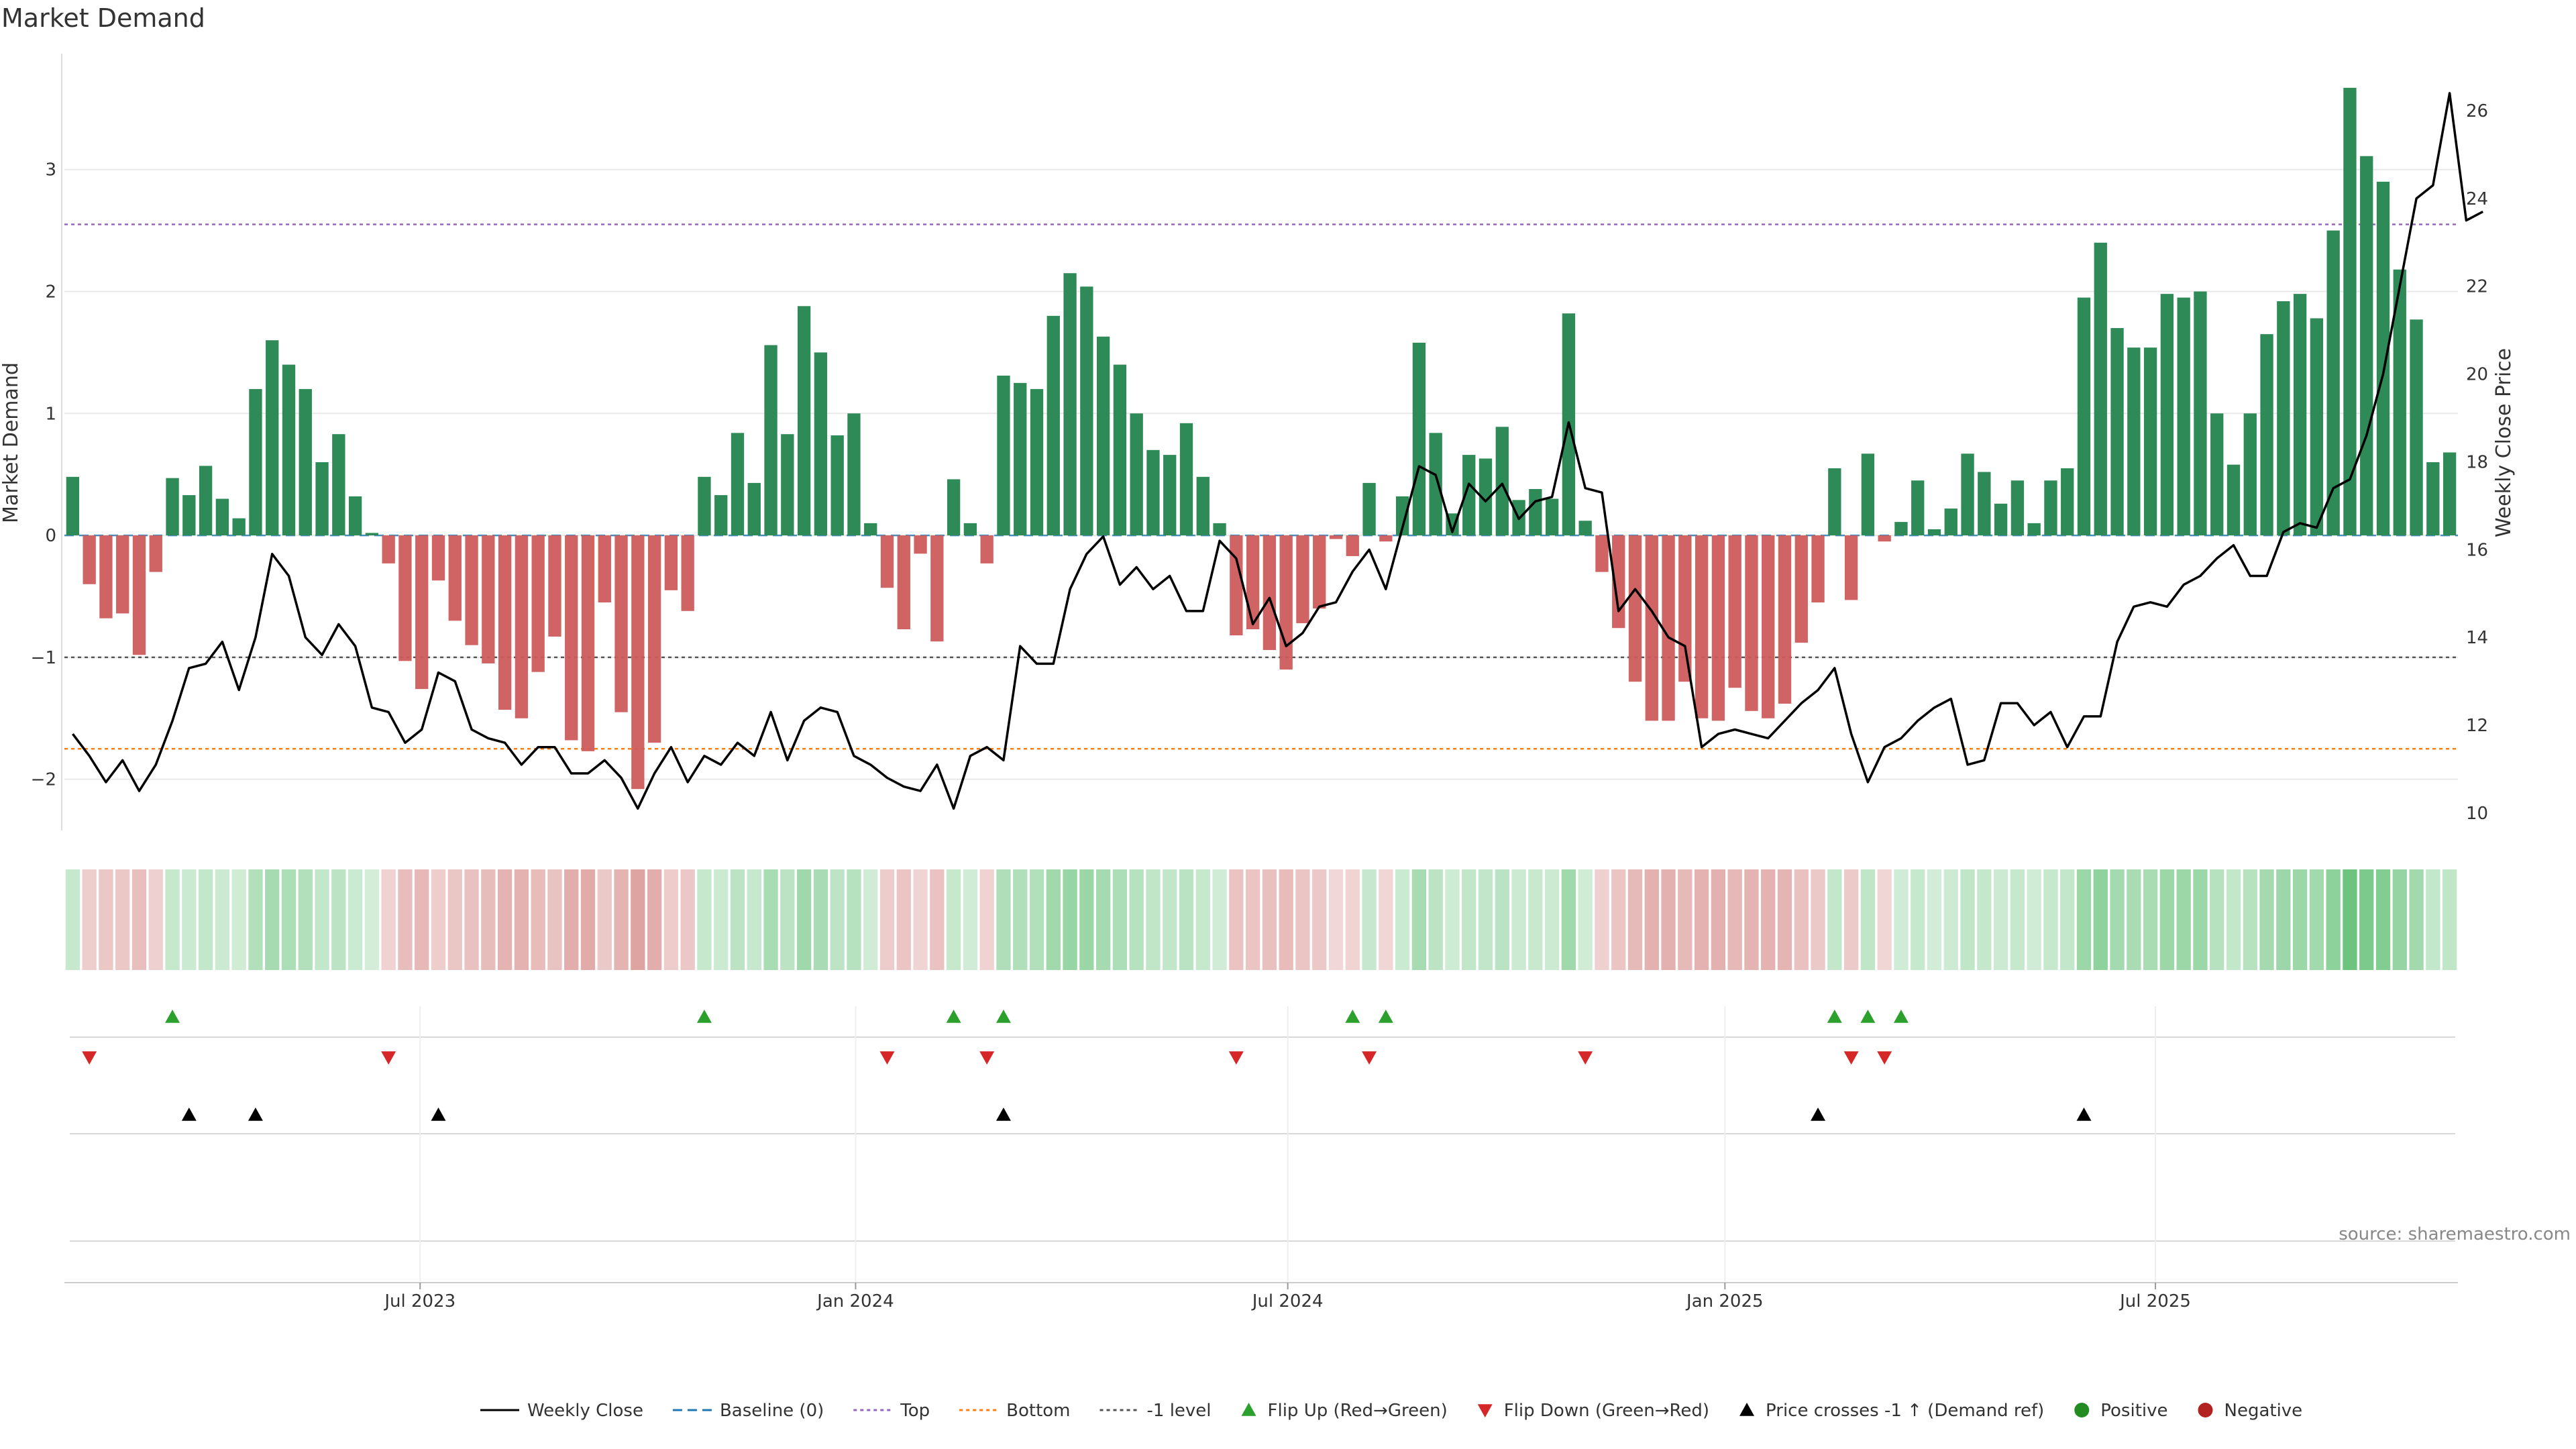 The width and height of the screenshot is (2576, 1449). I want to click on legend-triangle-up-swatch, so click(1747, 1409).